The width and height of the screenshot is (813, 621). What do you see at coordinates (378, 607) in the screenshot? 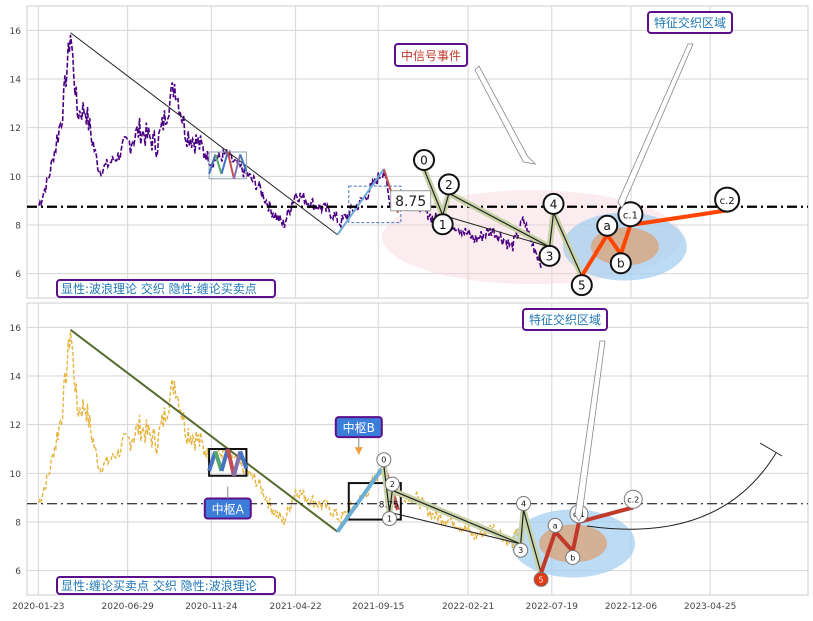
I see `x-tick-label: 2021-09-15` at bounding box center [378, 607].